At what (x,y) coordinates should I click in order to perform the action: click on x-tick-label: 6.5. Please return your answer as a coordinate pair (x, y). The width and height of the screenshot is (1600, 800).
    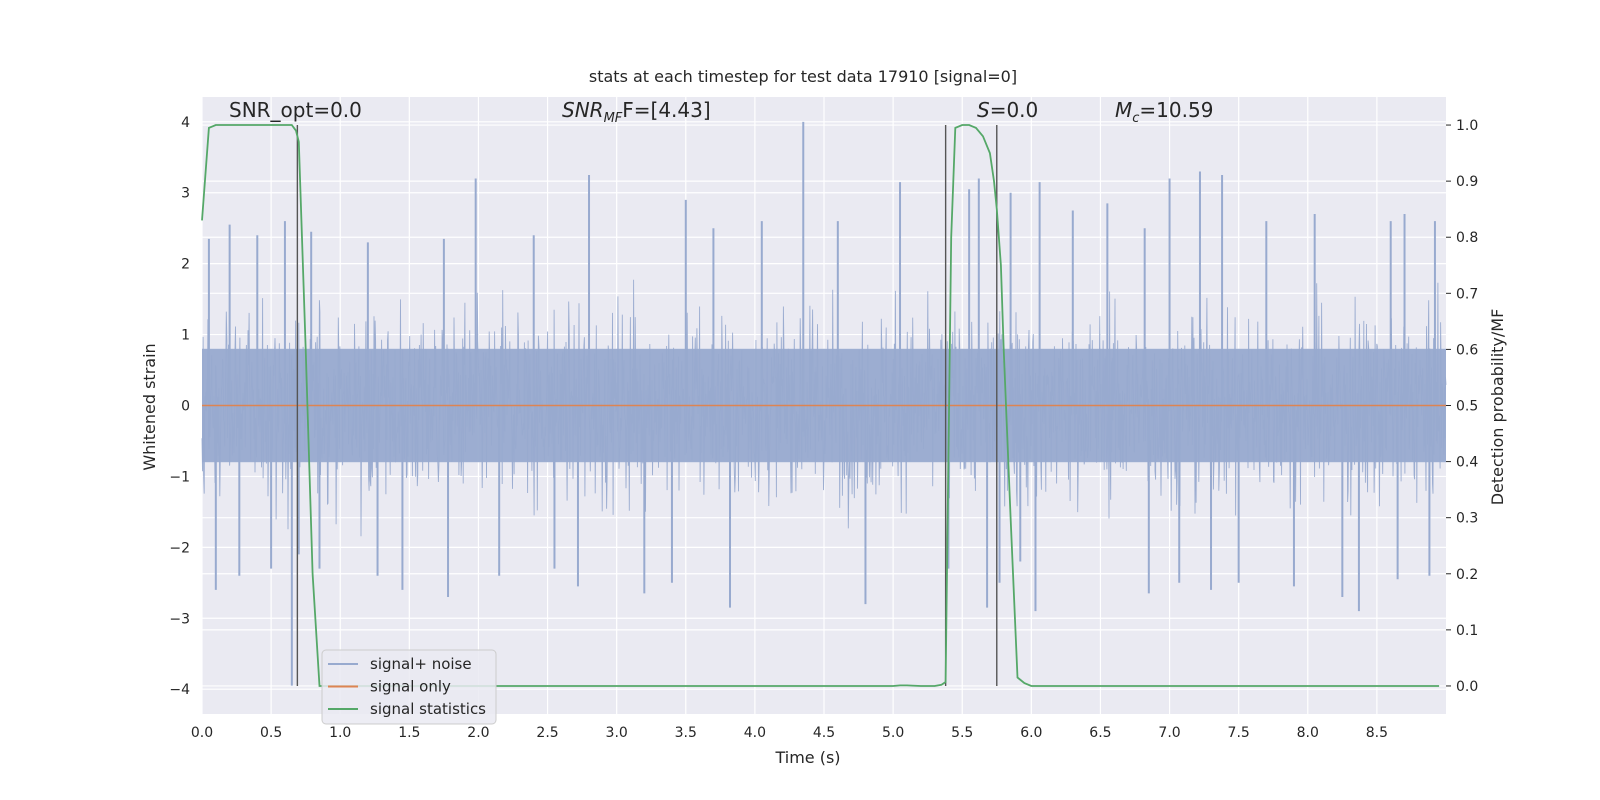
    Looking at the image, I should click on (1100, 733).